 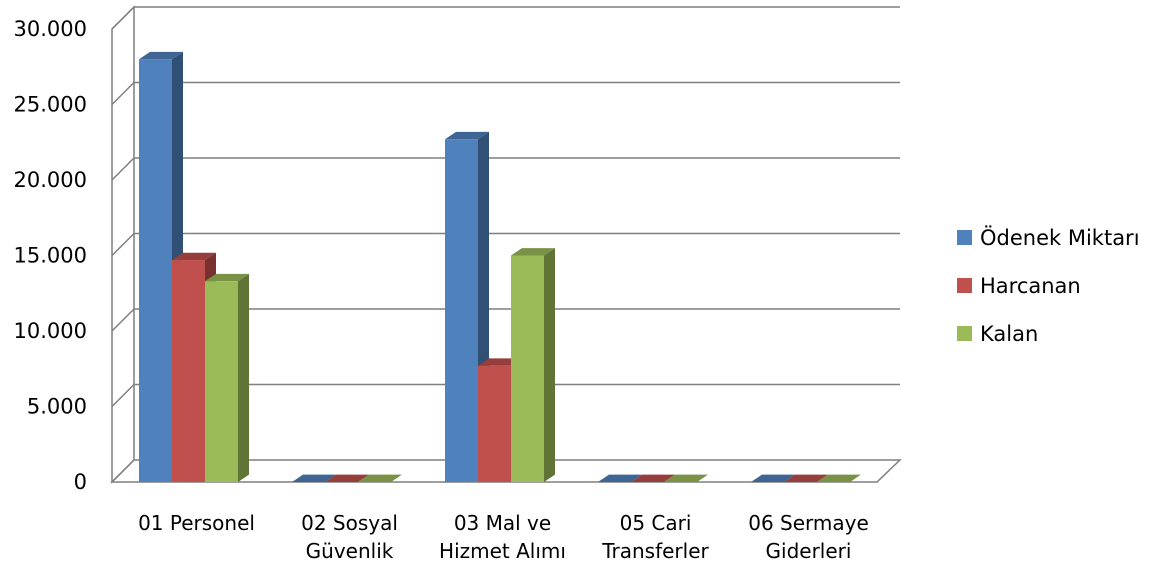 I want to click on x-category-label-line: 01 Personel, so click(x=196, y=523).